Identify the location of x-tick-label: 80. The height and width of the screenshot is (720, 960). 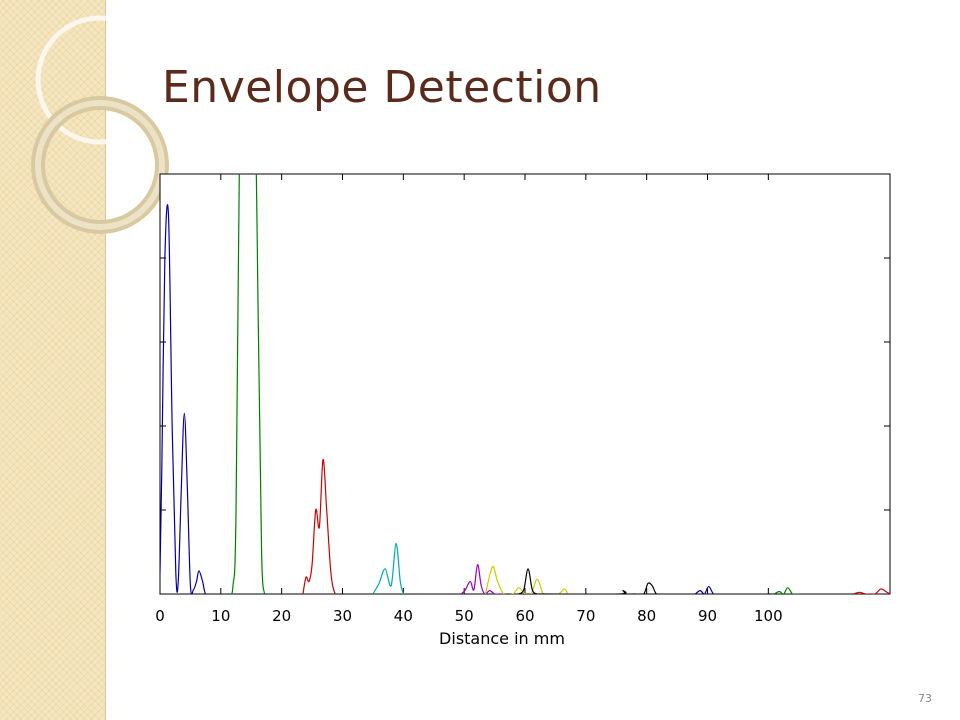
(646, 616).